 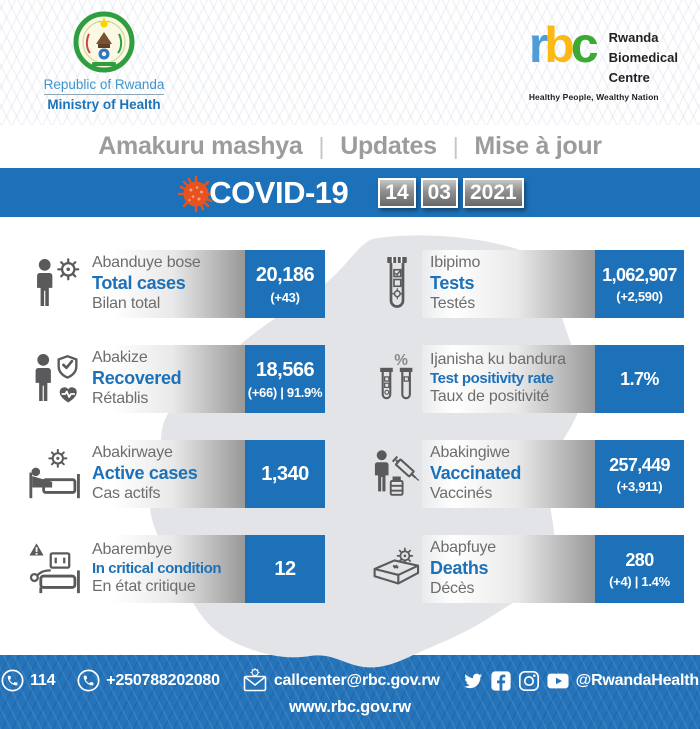 I want to click on rbc-name: Rwanda Biomedical Centre, so click(x=643, y=58).